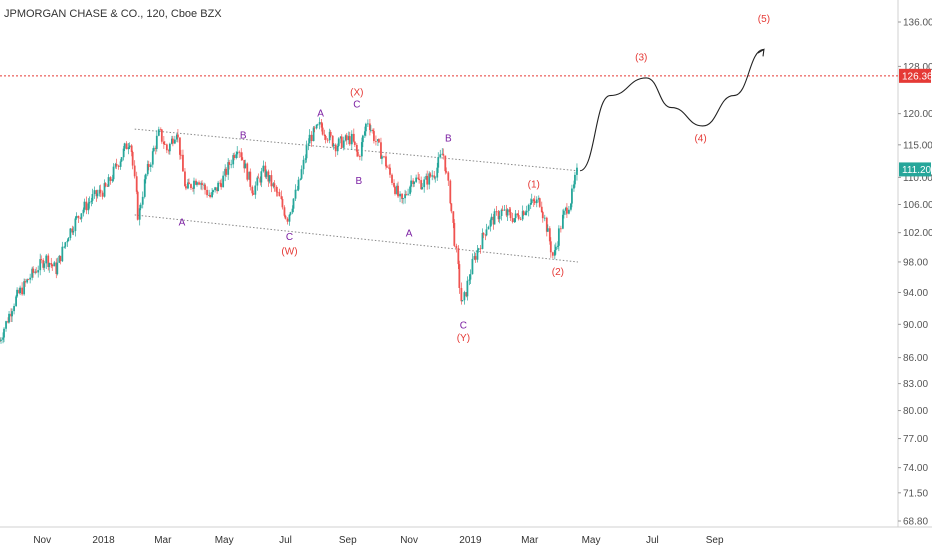 The width and height of the screenshot is (932, 550). I want to click on resistance-level-badge, so click(915, 75).